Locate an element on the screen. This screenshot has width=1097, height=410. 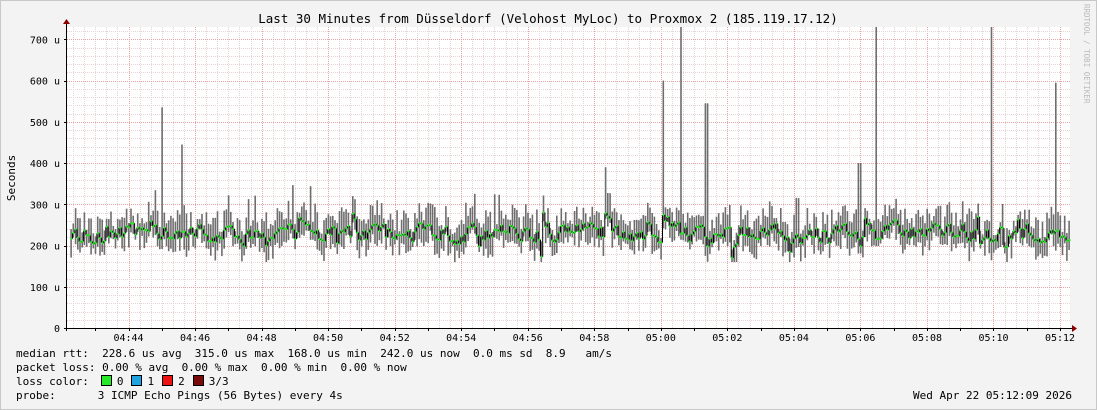
x-tick-label: 05:00 is located at coordinates (661, 338).